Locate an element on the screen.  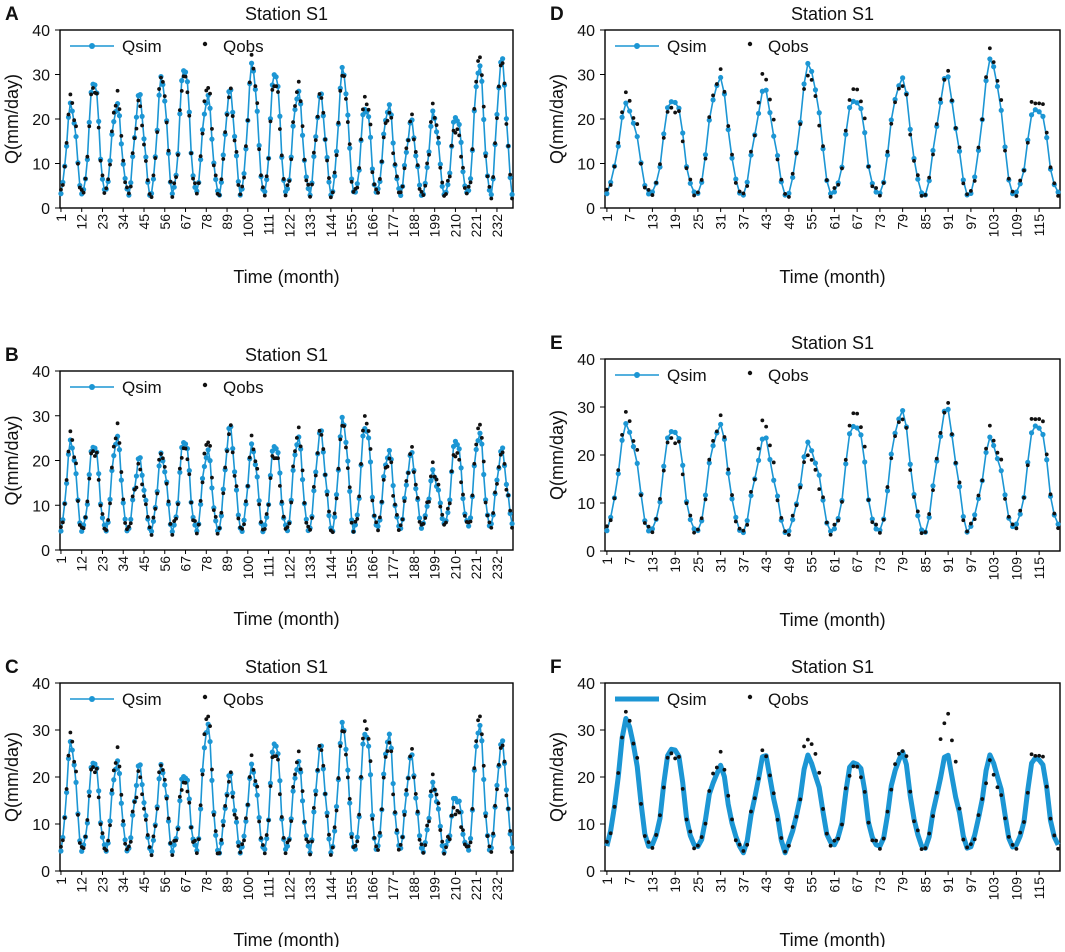
legend-qsim-marker is located at coordinates (92, 46).